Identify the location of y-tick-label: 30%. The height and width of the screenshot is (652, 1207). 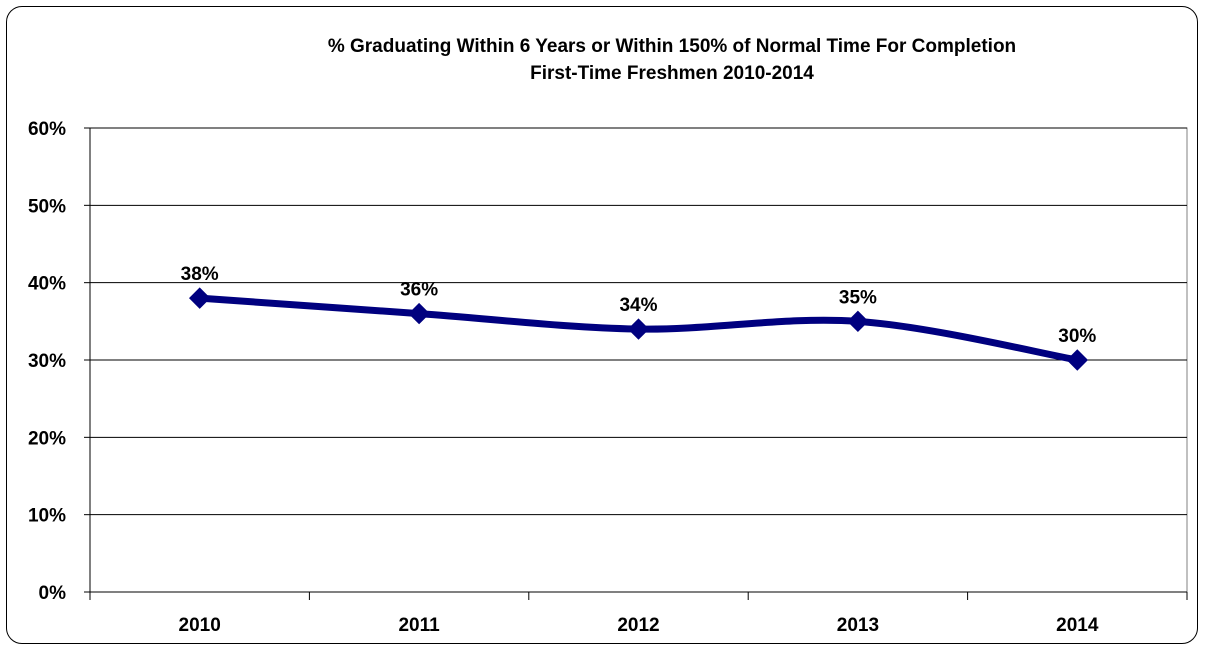
(47, 361).